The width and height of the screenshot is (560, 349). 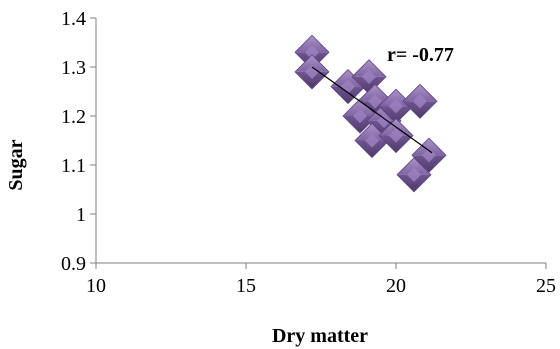 I want to click on x-tick-label: 25, so click(x=546, y=286).